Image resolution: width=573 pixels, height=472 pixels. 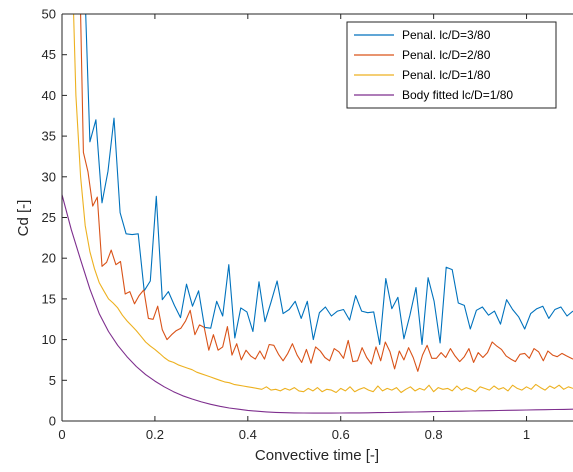 What do you see at coordinates (457, 95) in the screenshot?
I see `legend-label-4: Body fitted lc/D=1/80` at bounding box center [457, 95].